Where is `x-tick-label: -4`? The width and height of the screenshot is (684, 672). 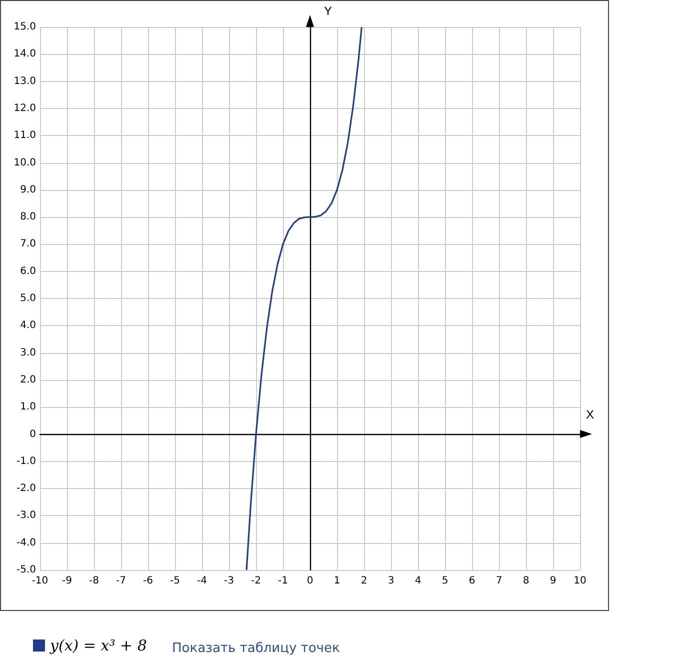
x-tick-label: -4 is located at coordinates (202, 581).